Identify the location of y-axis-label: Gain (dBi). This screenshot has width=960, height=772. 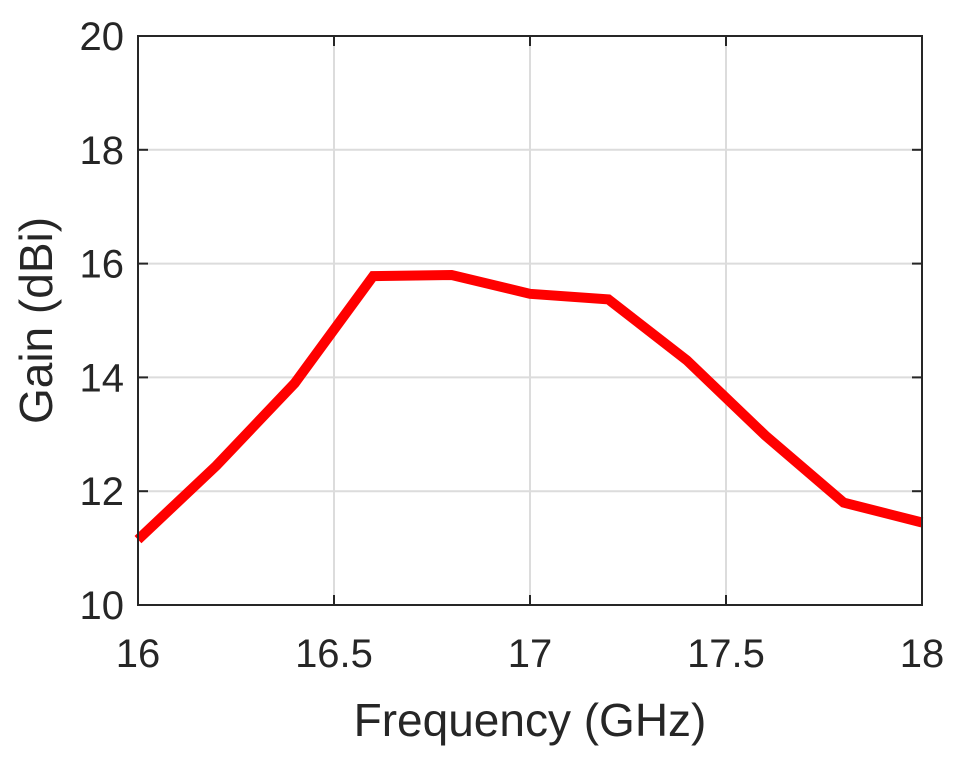
(36, 320).